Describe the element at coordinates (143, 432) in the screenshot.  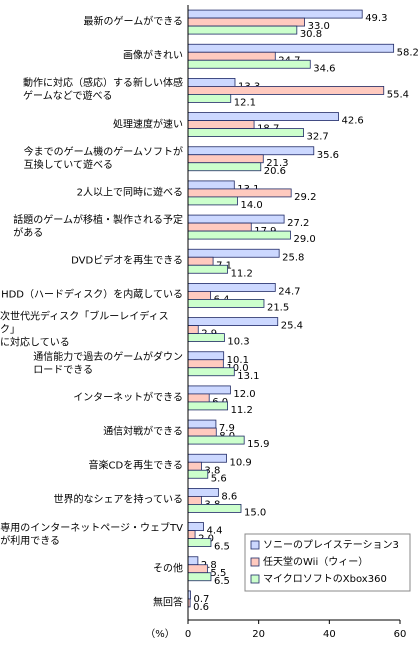
I see `category-label: 通信対戦ができる` at that location.